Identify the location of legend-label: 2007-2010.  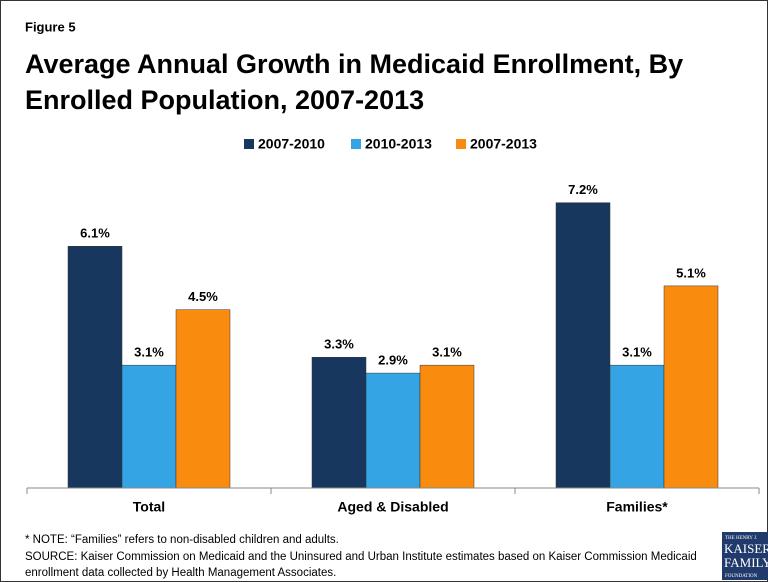
(291, 144).